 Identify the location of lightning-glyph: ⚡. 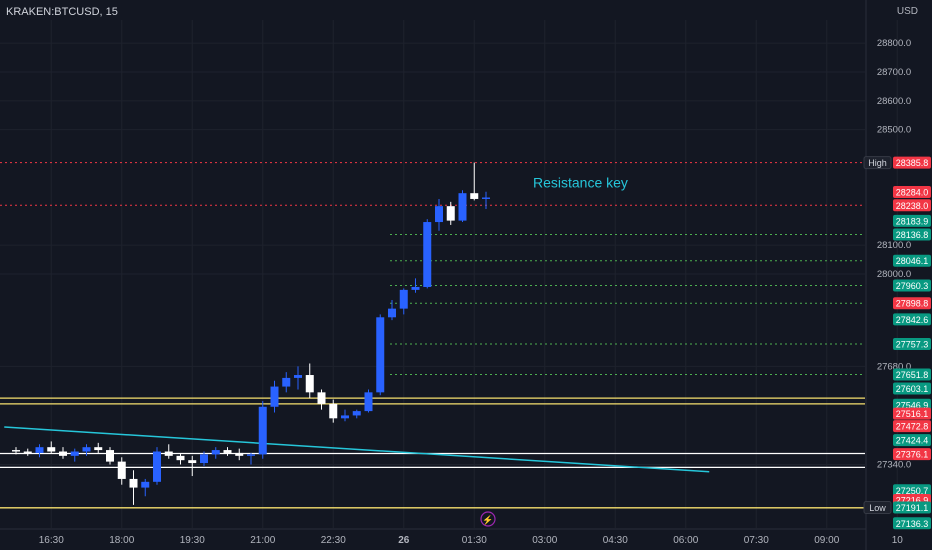
(487, 520).